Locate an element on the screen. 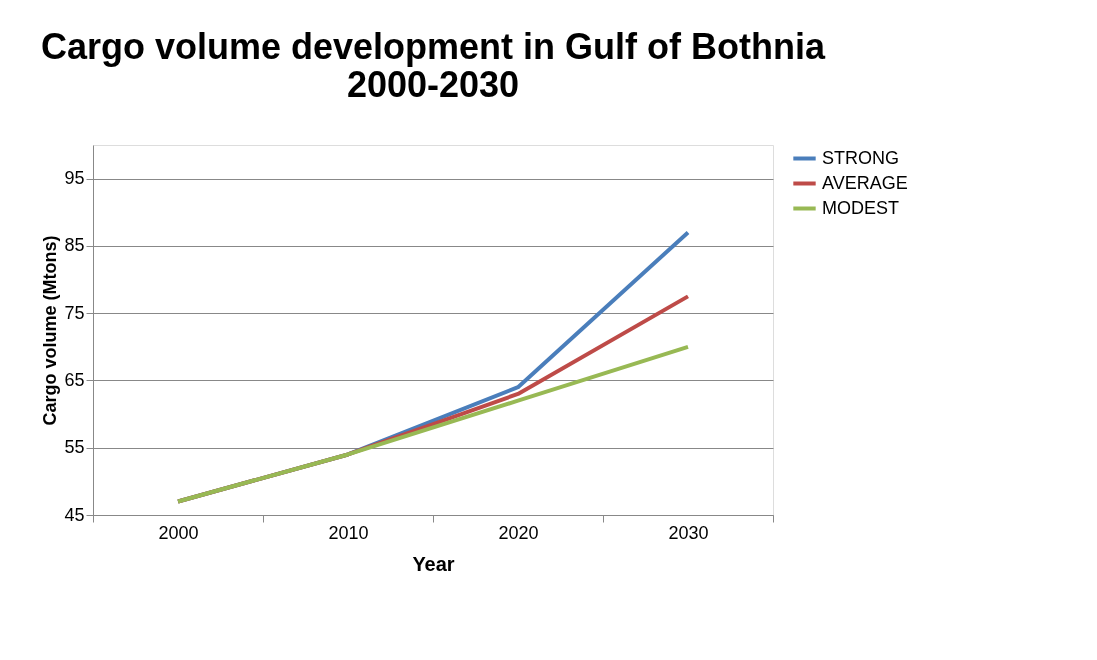  x-tick-label: 2030 is located at coordinates (688, 532).